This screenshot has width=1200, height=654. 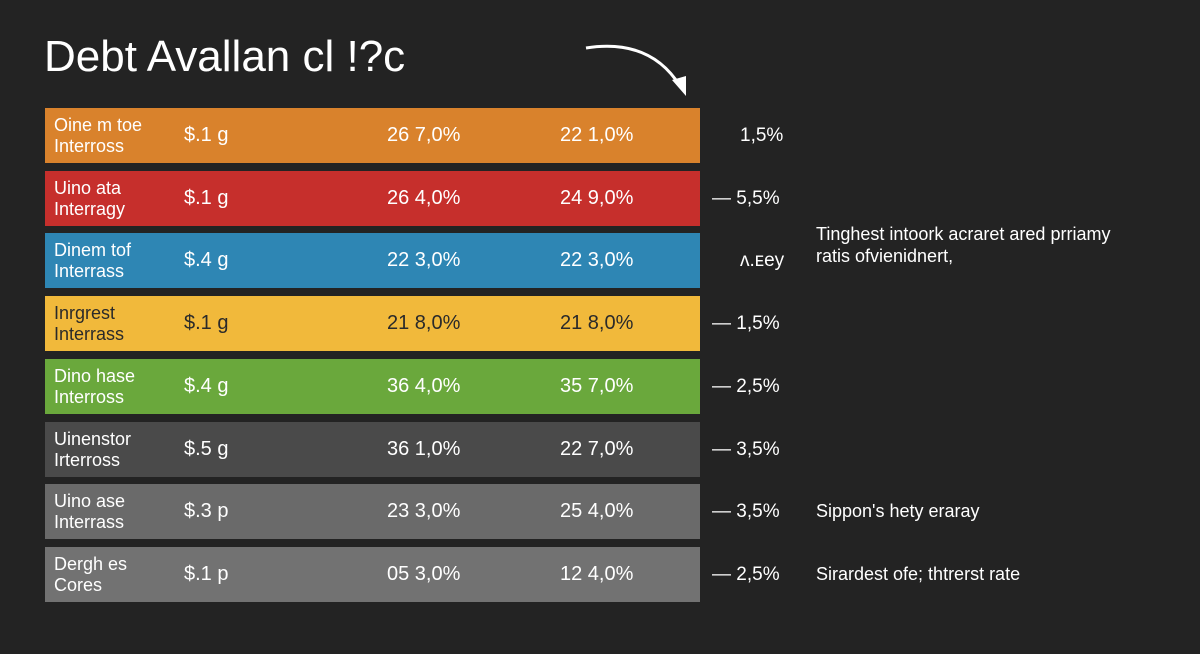 I want to click on note-line: Sirardest ofe; thtrerst rate, so click(x=918, y=573).